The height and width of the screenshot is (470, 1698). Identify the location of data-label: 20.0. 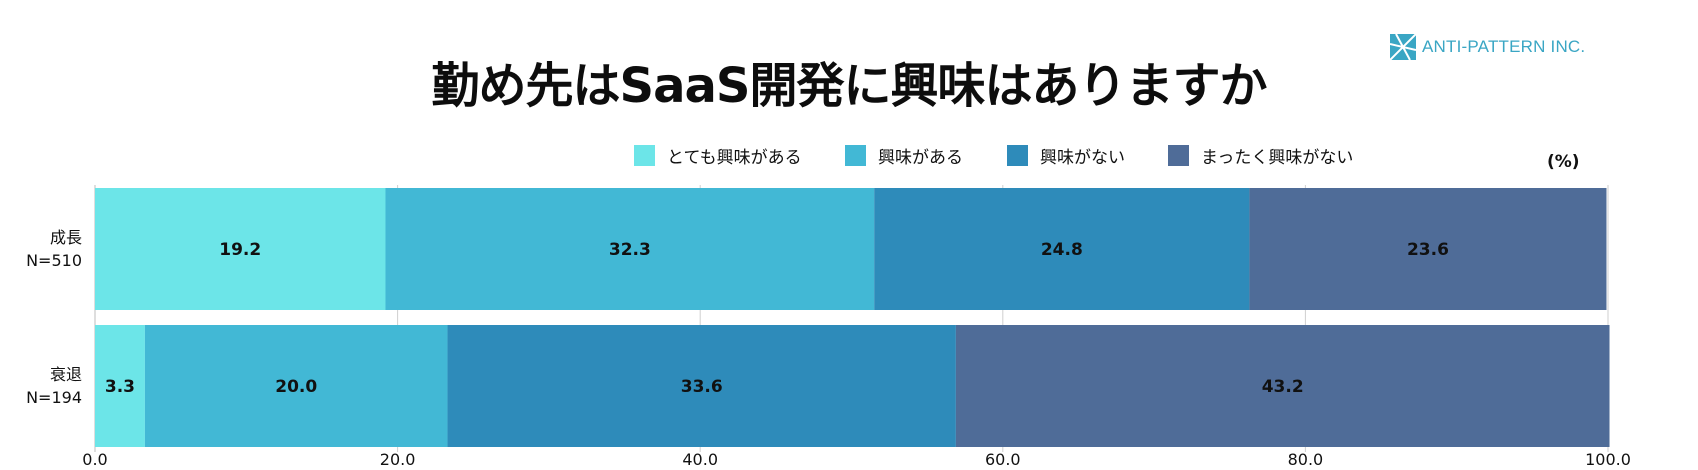
(296, 387).